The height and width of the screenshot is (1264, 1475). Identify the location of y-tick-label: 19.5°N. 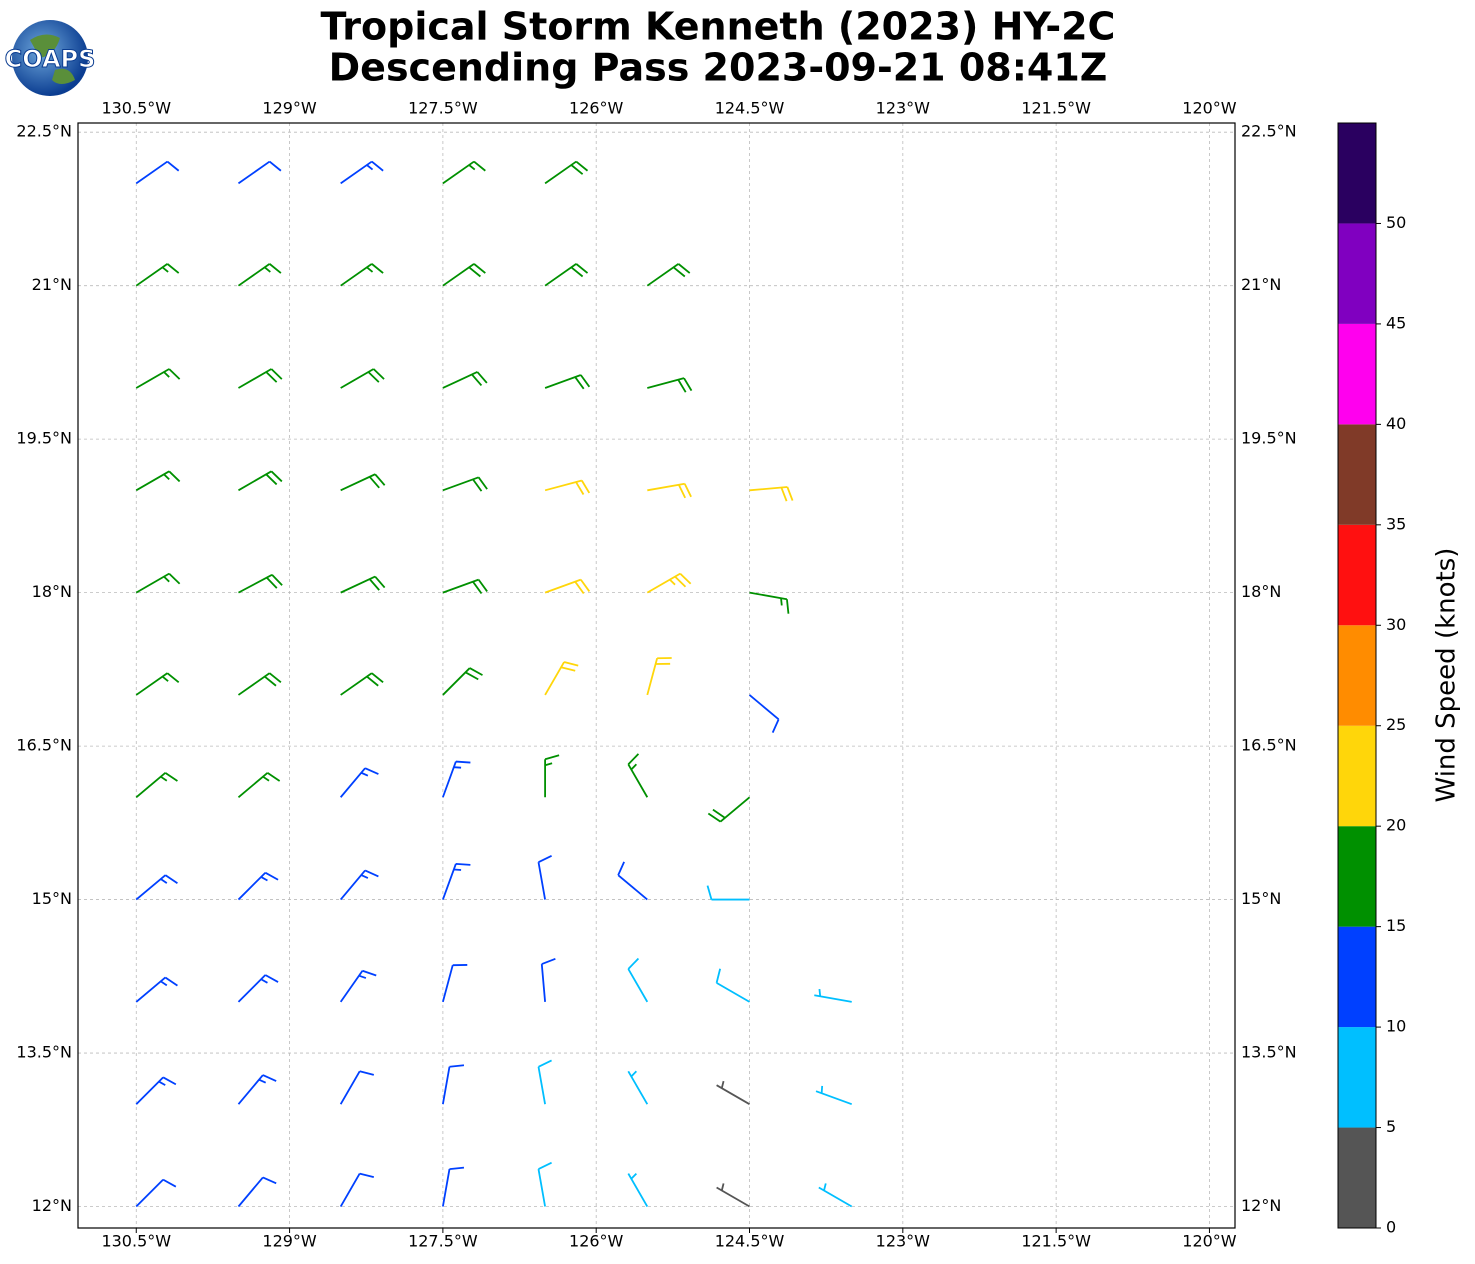
(44, 438).